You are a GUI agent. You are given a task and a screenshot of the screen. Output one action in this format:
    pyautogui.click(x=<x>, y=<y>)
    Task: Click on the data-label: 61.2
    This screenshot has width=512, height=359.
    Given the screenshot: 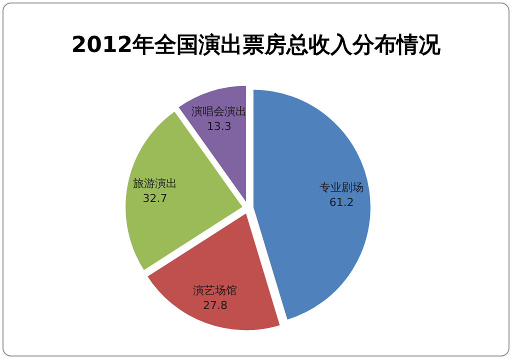 What is the action you would take?
    pyautogui.click(x=341, y=203)
    